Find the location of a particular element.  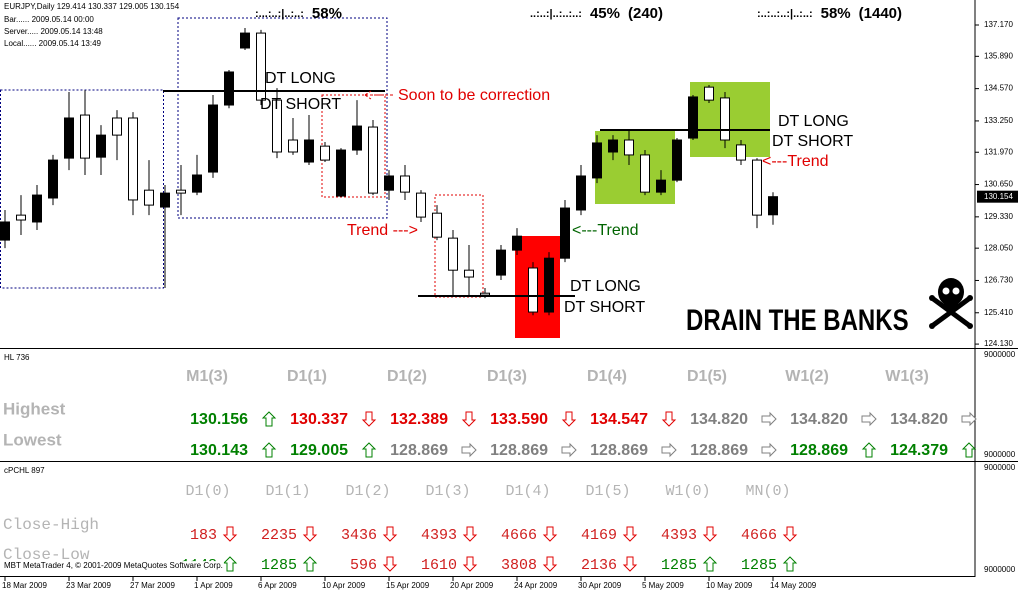

x-tick-label: 14 May 2009 is located at coordinates (793, 585).